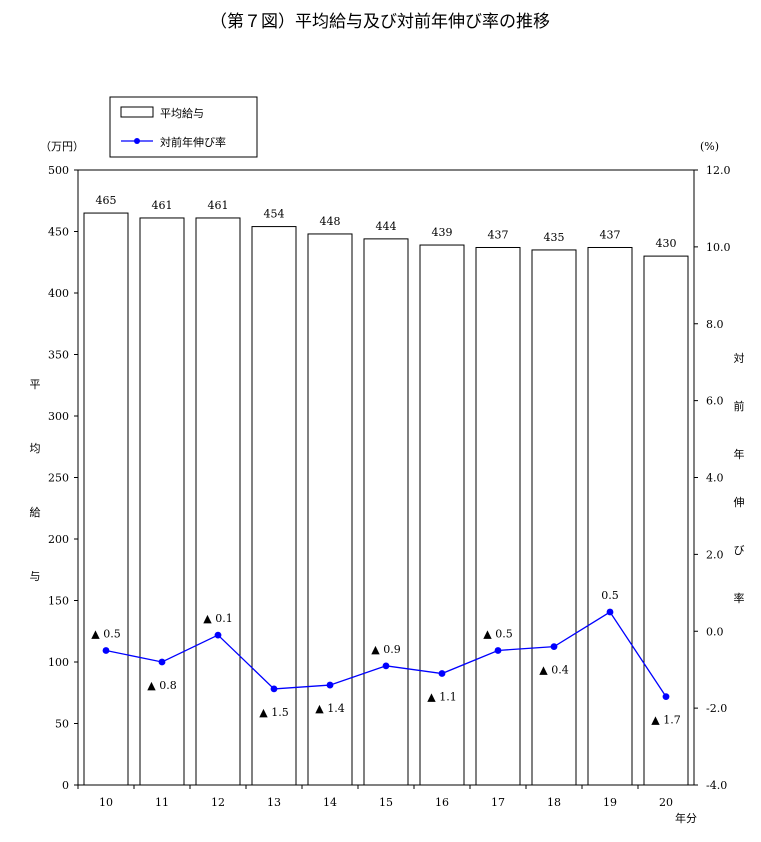 Image resolution: width=761 pixels, height=842 pixels. I want to click on left-tick-label: 250, so click(58, 478).